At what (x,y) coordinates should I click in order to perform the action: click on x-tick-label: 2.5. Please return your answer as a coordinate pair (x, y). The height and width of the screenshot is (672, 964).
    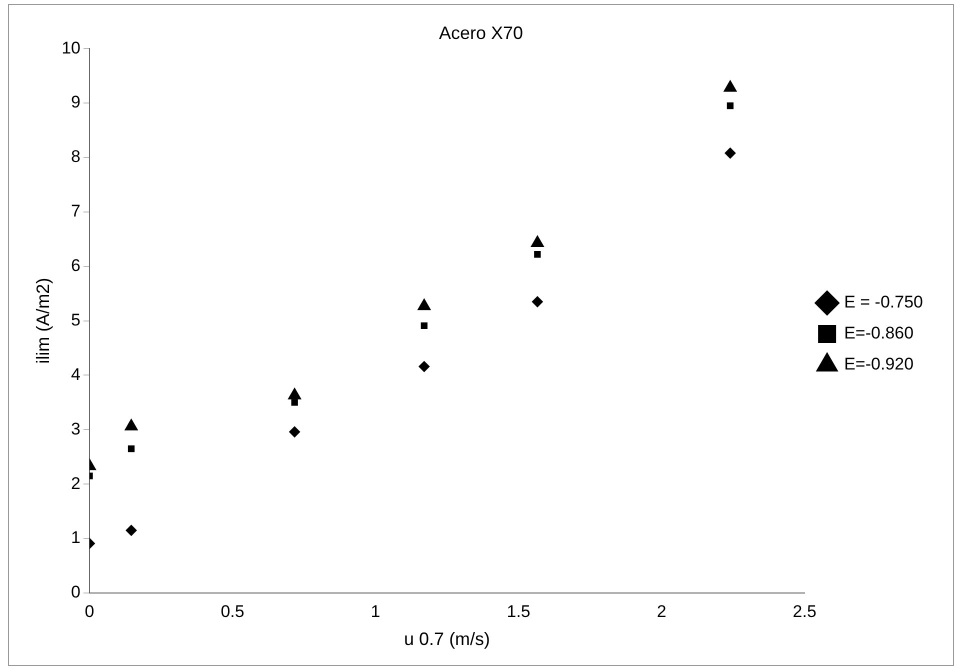
    Looking at the image, I should click on (804, 611).